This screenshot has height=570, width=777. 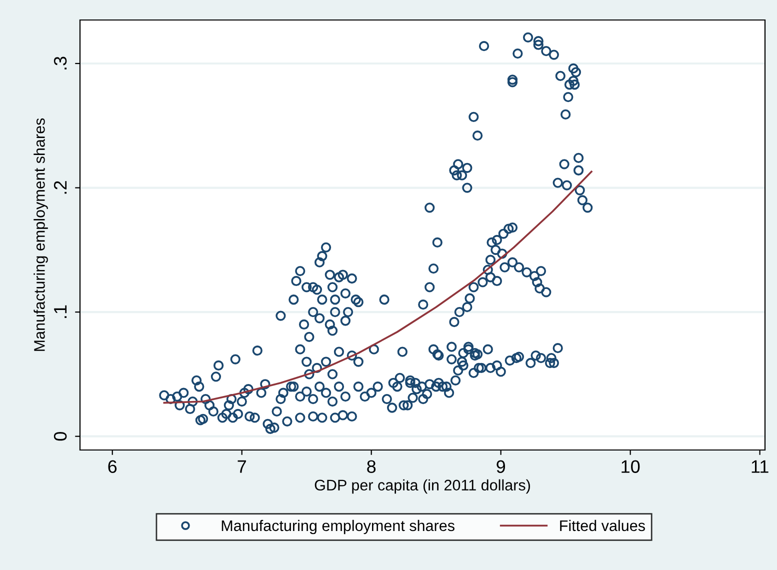 I want to click on y-tick-label: .1, so click(x=60, y=311).